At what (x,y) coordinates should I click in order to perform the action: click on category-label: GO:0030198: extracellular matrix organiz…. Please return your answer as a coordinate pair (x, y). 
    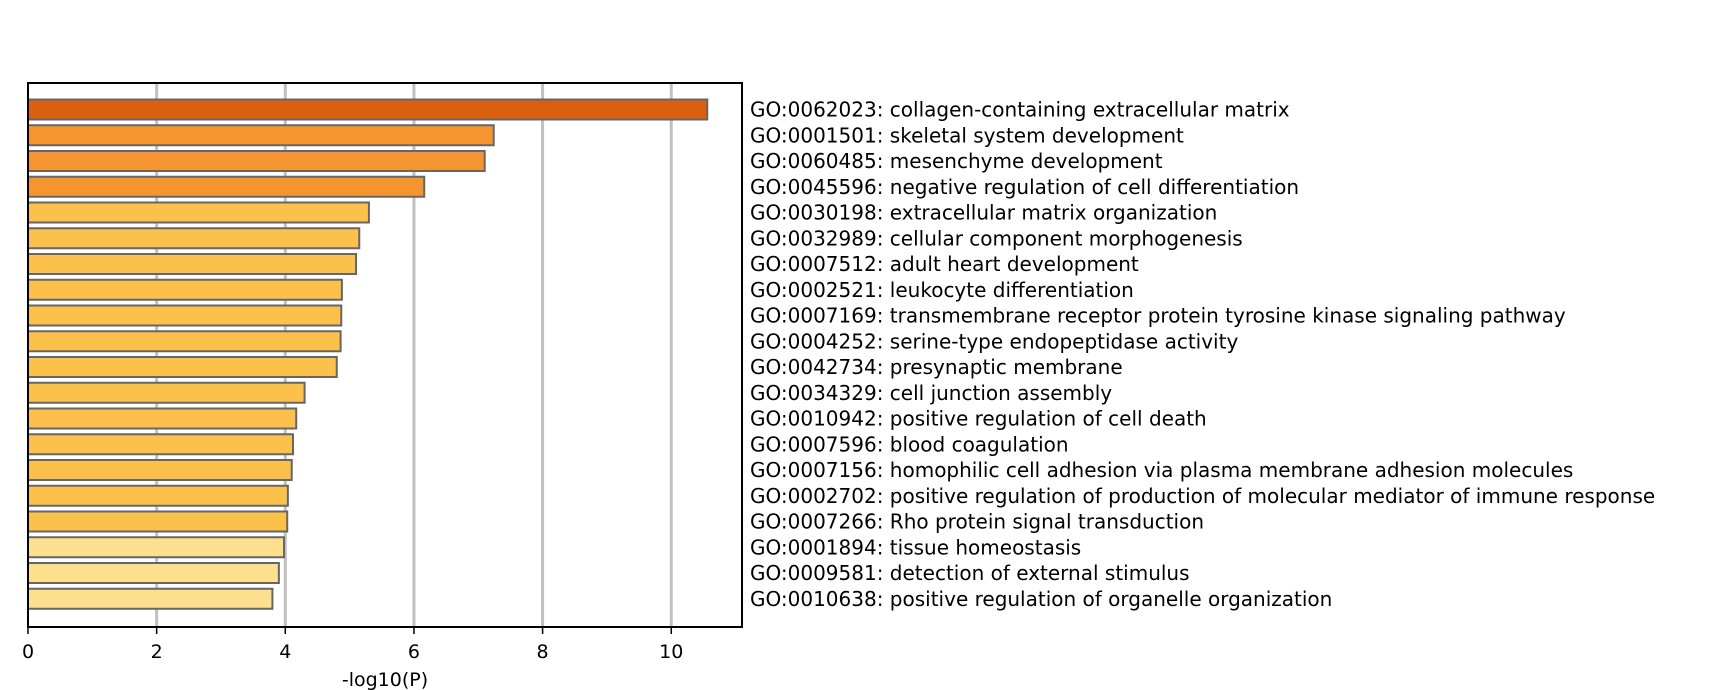
    Looking at the image, I should click on (983, 213).